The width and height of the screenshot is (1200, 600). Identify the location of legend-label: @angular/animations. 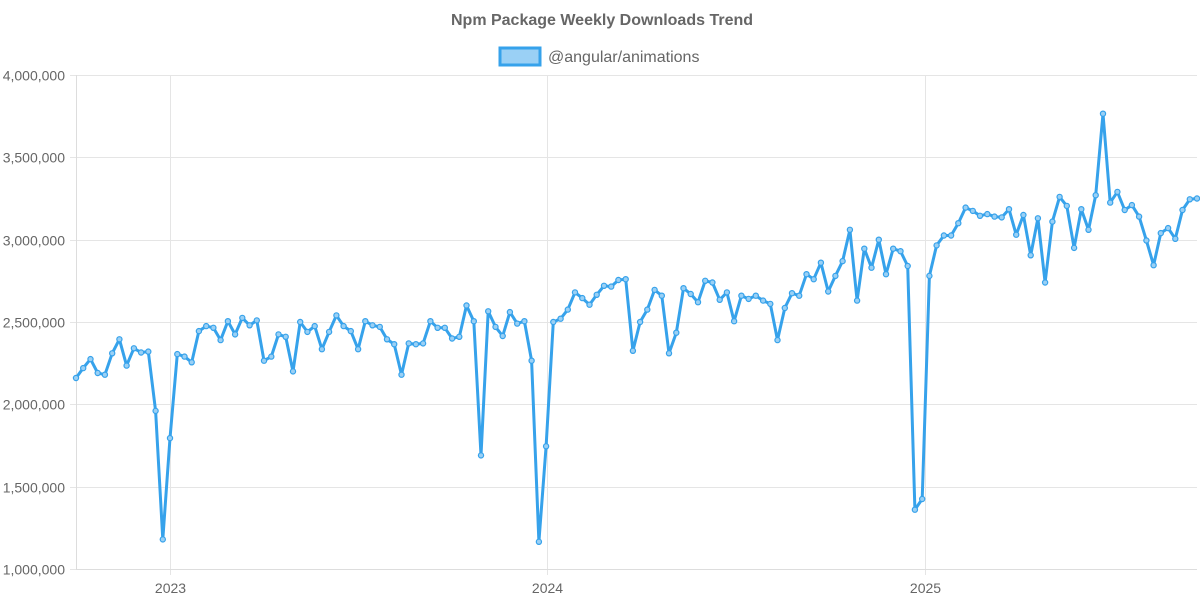
(623, 57).